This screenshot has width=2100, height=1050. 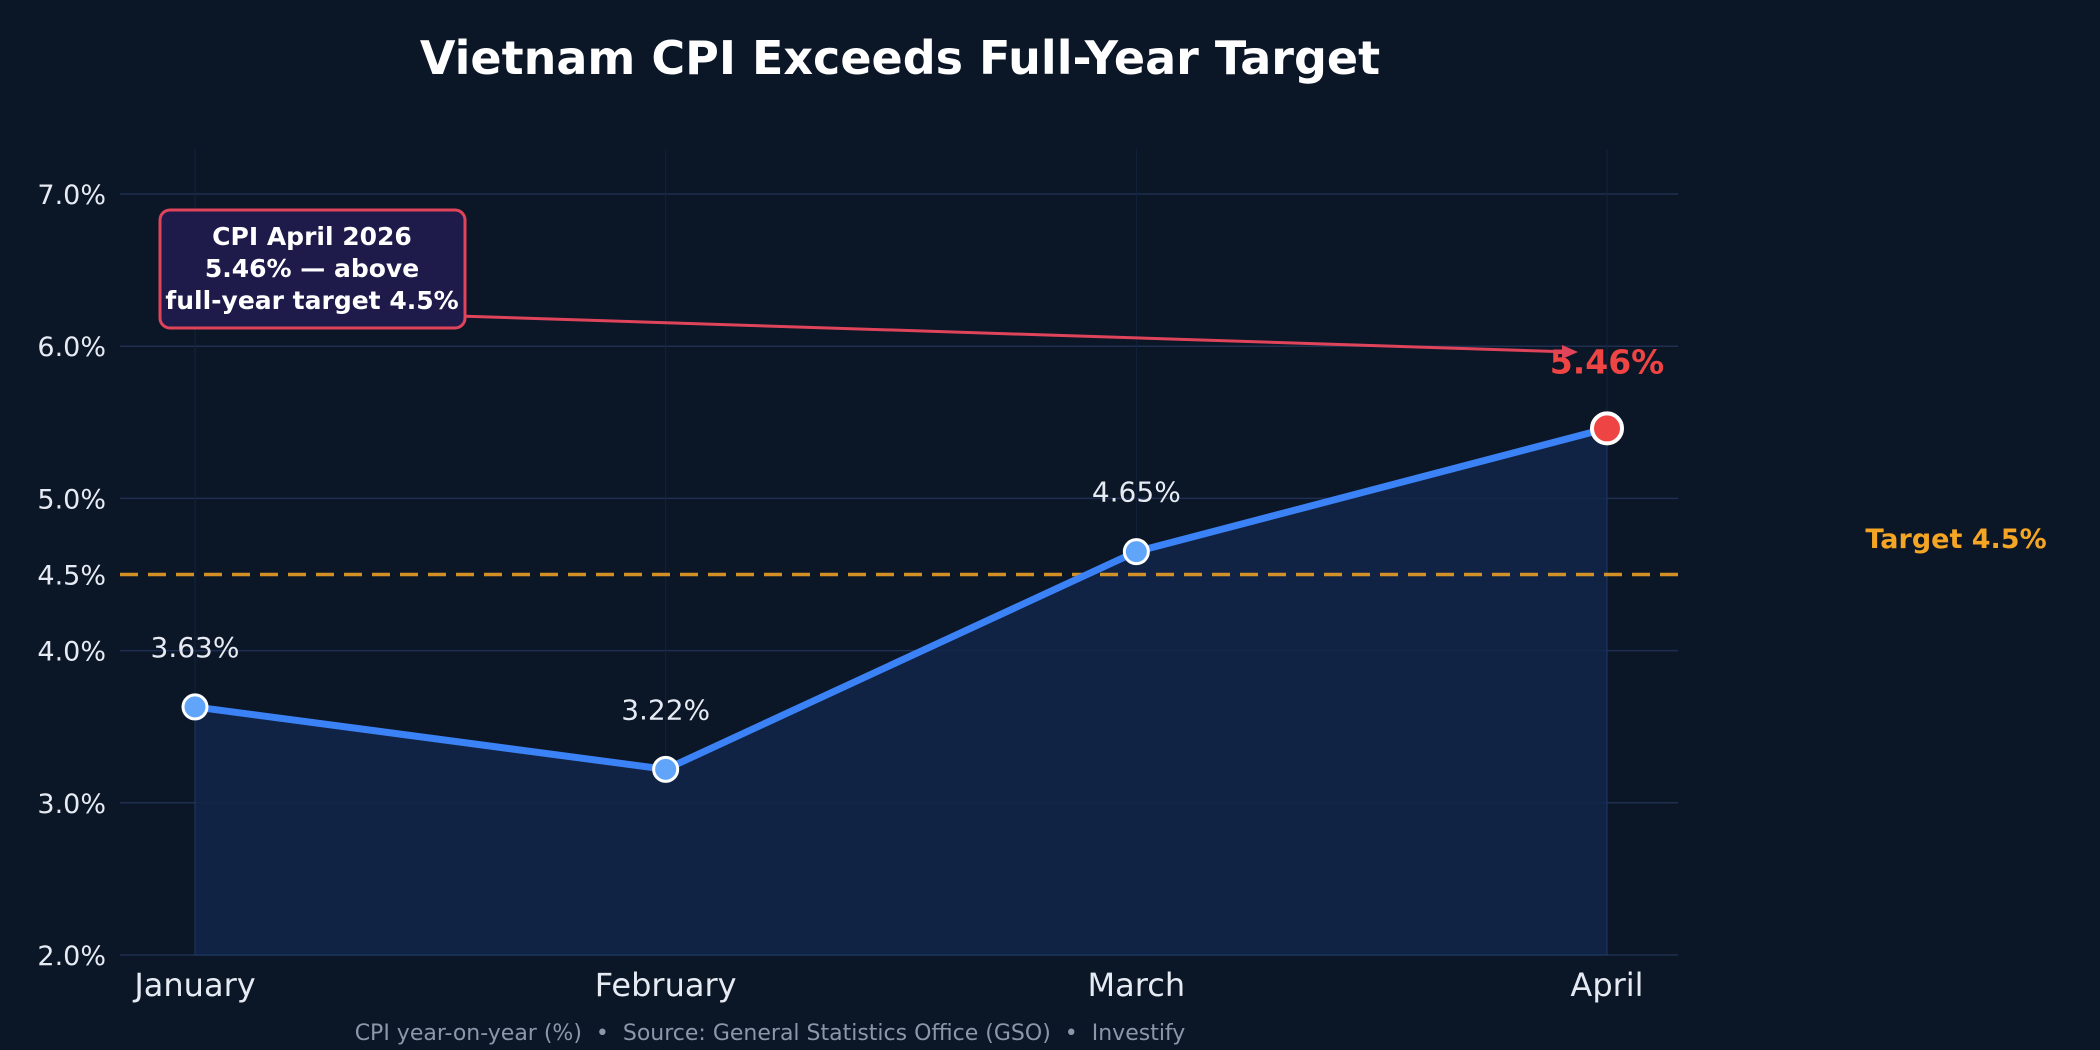 What do you see at coordinates (1606, 985) in the screenshot?
I see `x-tick-label: April` at bounding box center [1606, 985].